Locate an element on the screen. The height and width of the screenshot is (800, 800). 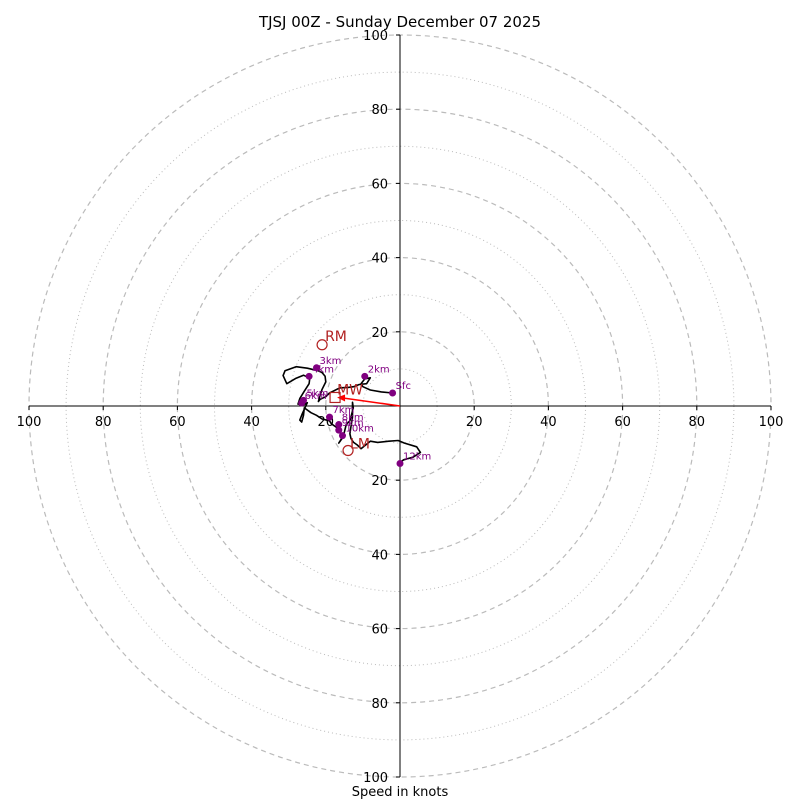
left-mover-marker is located at coordinates (348, 450).